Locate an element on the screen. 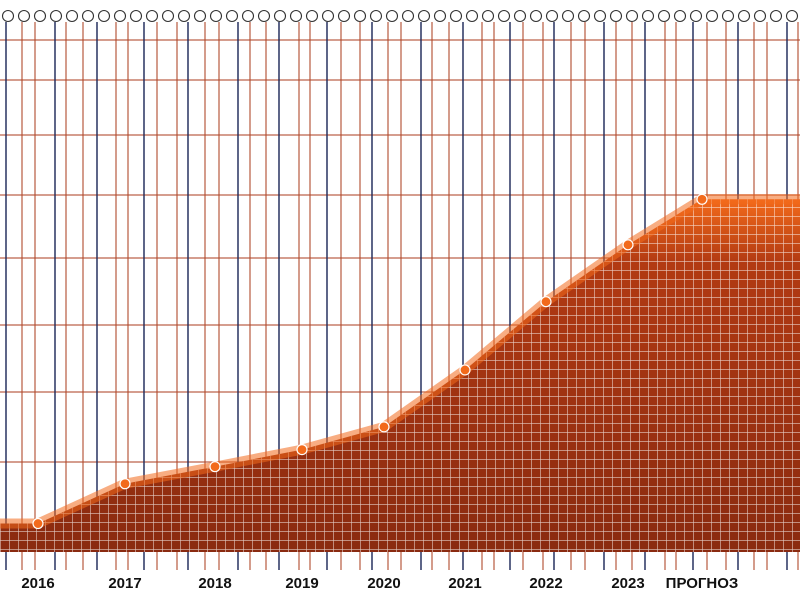  data-point-2023 is located at coordinates (628, 245).